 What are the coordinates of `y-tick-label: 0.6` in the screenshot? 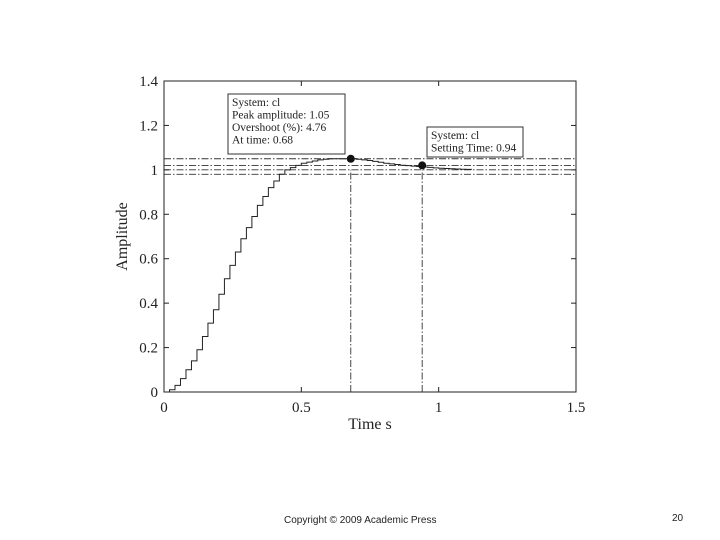 It's located at (148, 260).